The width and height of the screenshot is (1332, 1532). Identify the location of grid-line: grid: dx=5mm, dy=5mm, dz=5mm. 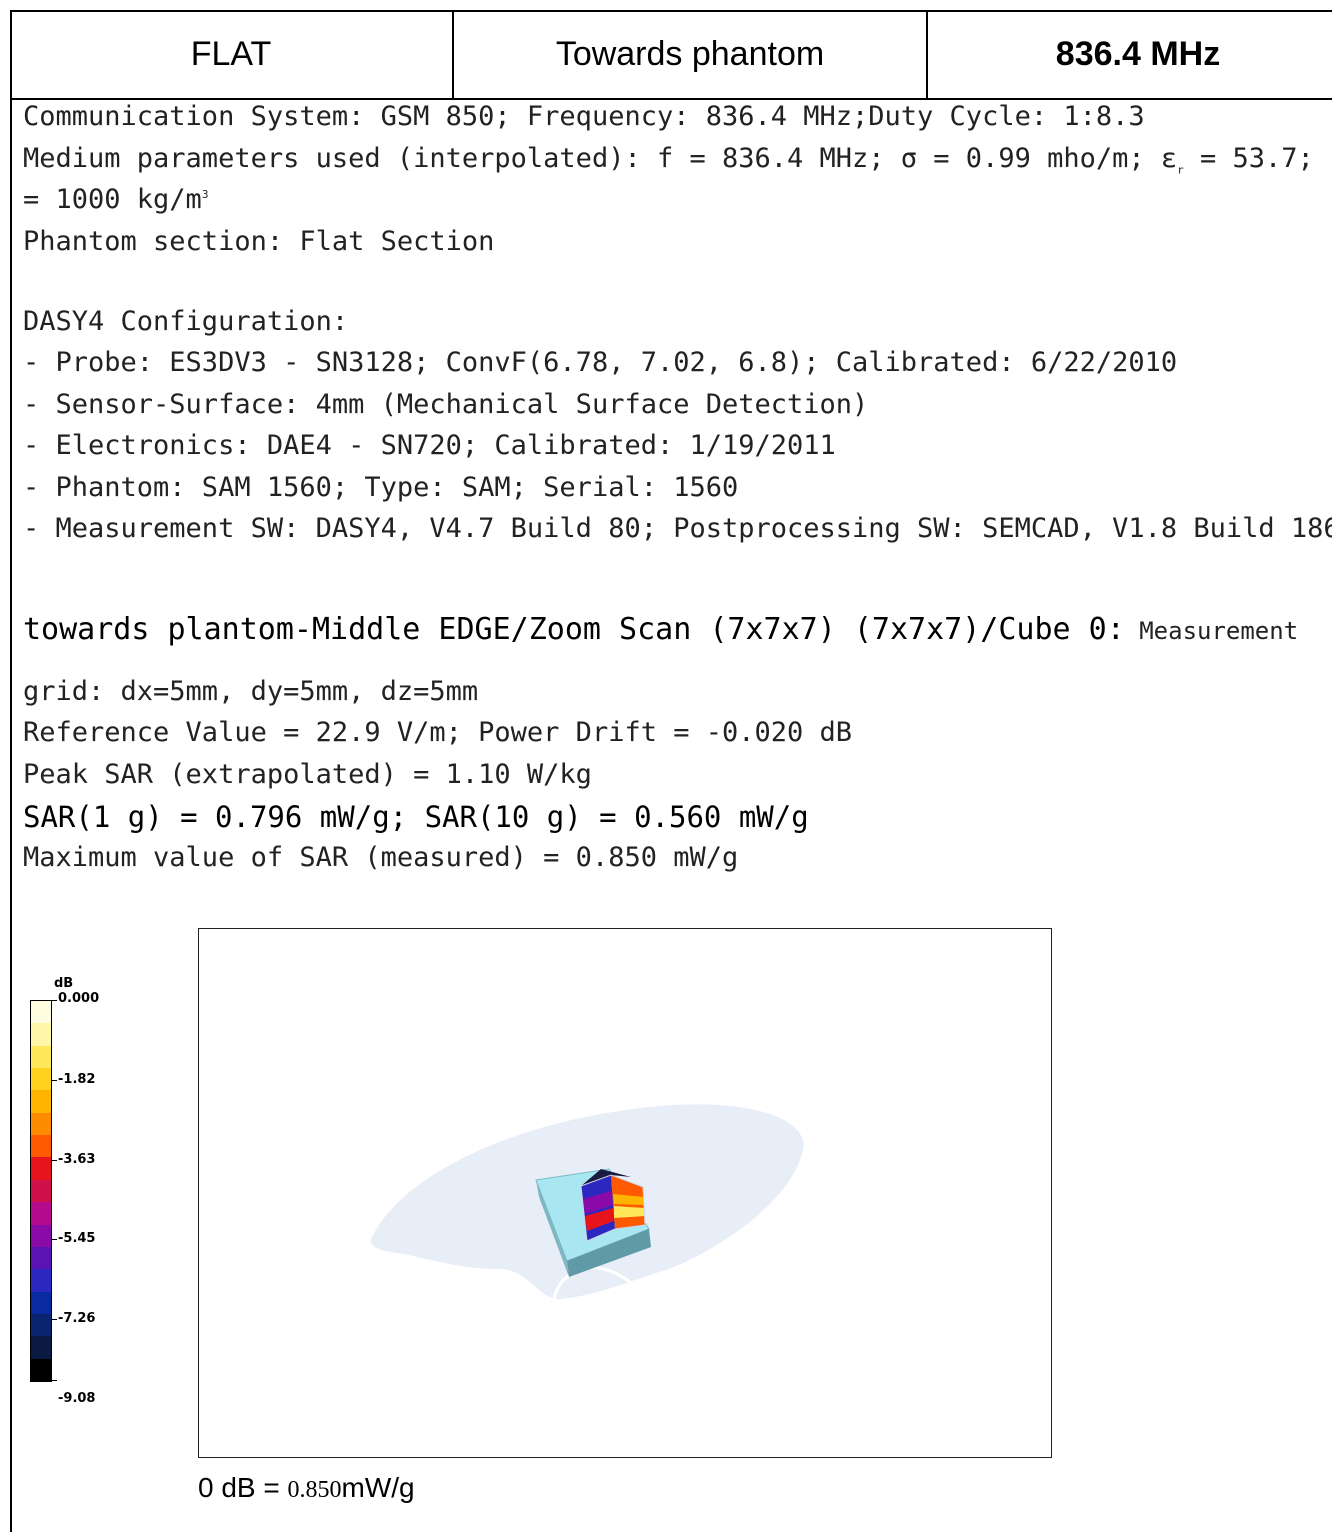
(251, 691).